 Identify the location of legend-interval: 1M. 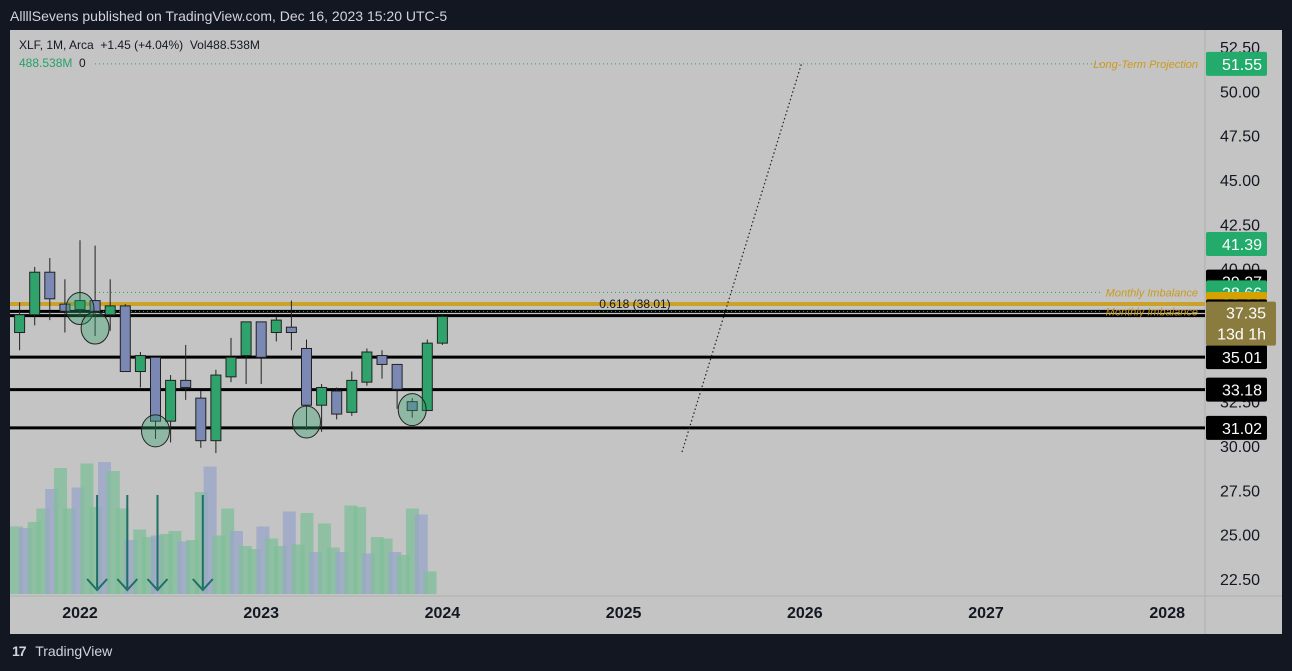
(55, 45).